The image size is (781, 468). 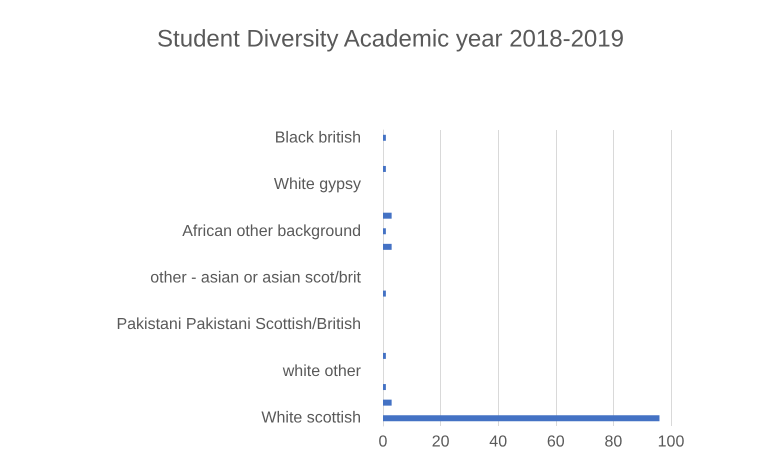 What do you see at coordinates (390, 39) in the screenshot?
I see `chart-title: Student Diversity Academic year 2018-2019` at bounding box center [390, 39].